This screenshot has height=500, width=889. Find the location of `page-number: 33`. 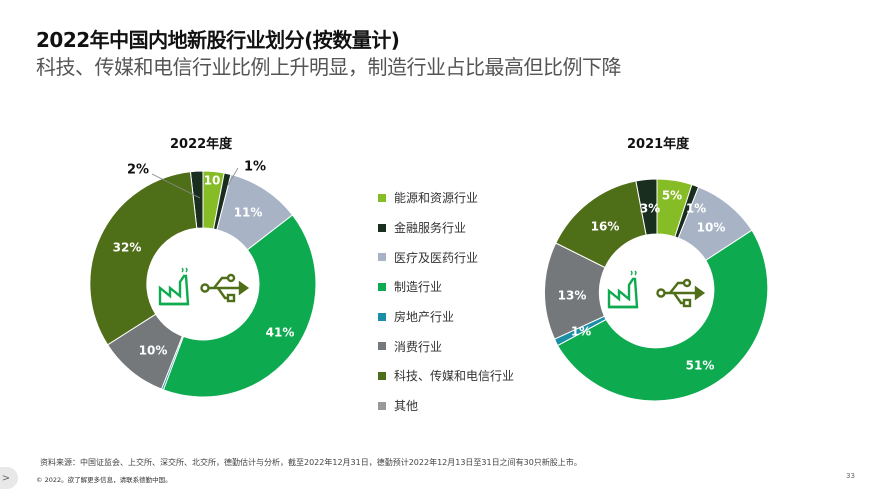

page-number: 33 is located at coordinates (850, 476).